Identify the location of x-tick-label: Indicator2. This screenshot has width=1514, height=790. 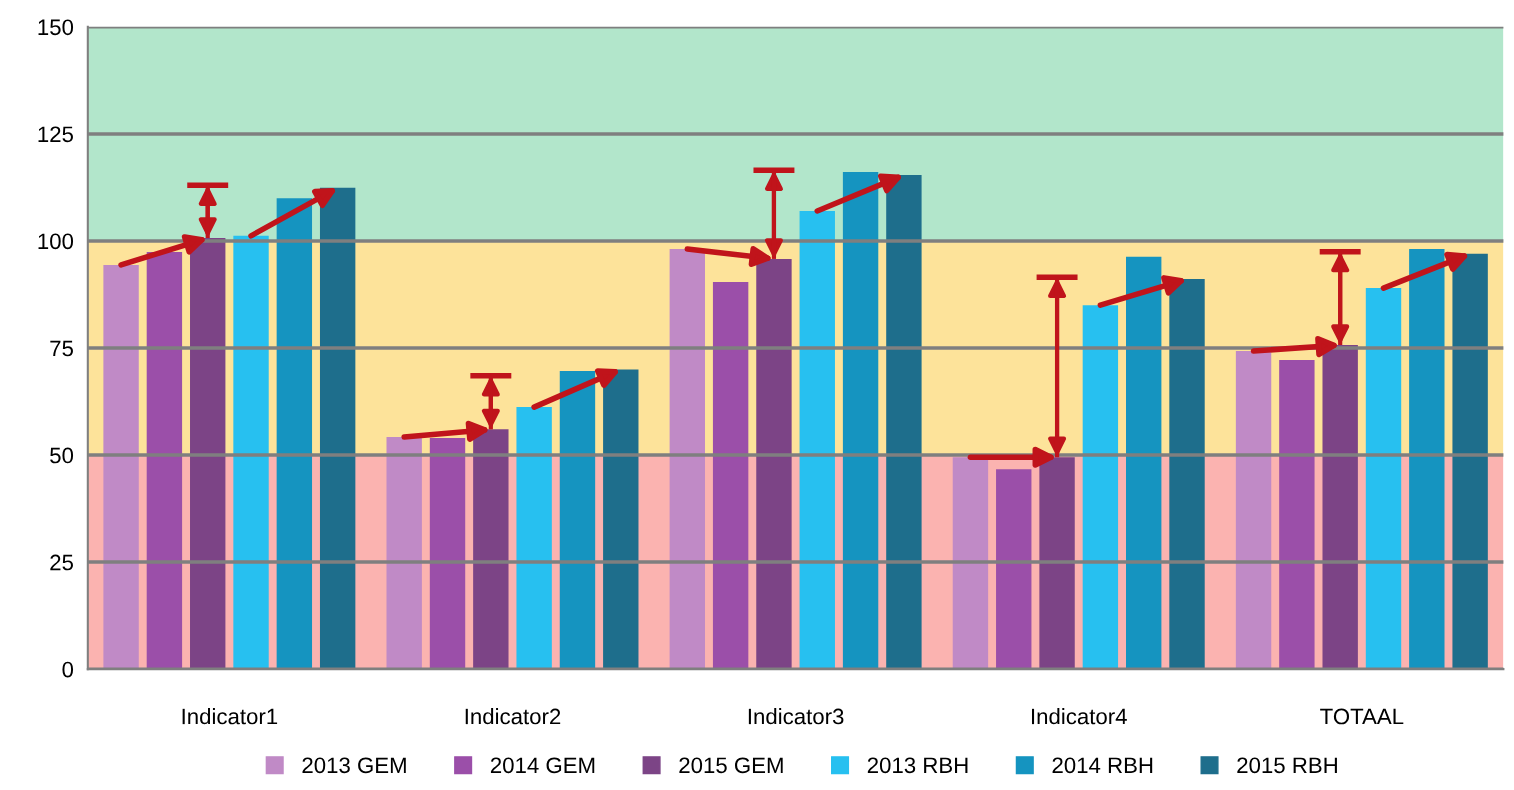
(513, 716).